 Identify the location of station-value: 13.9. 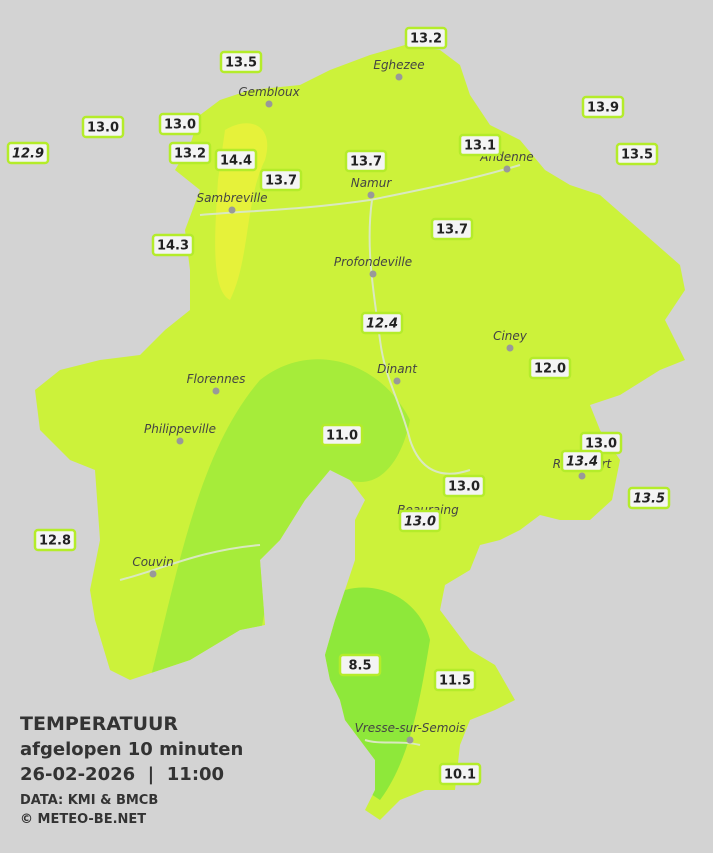
(603, 108).